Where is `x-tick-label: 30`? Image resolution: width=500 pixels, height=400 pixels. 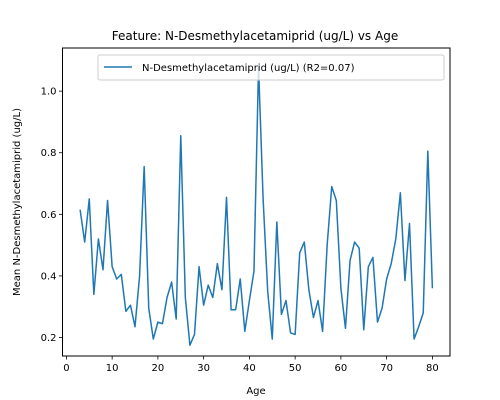 x-tick-label: 30 is located at coordinates (203, 368).